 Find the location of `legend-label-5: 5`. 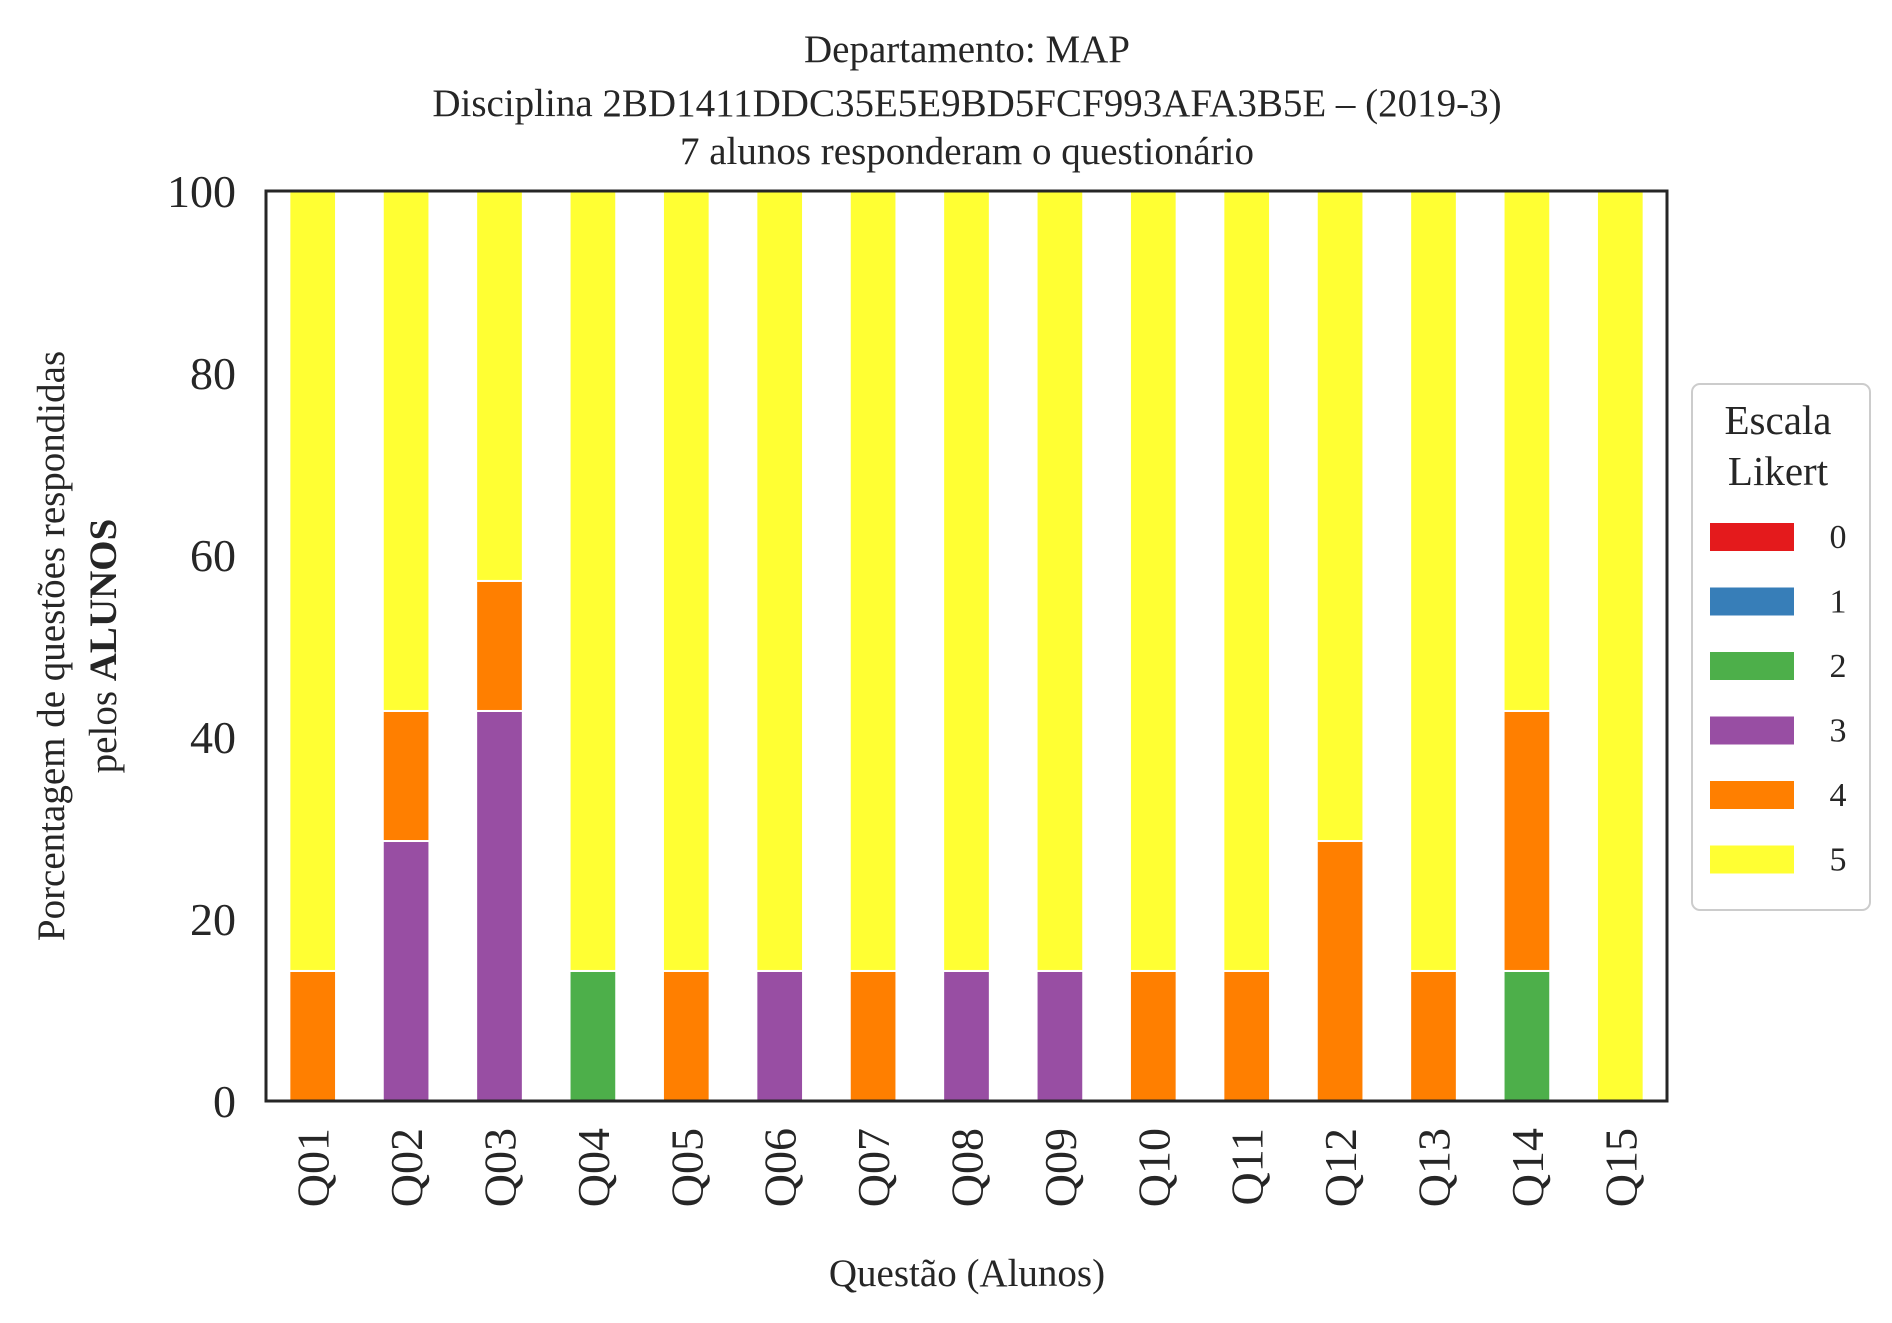

legend-label-5: 5 is located at coordinates (1838, 860).